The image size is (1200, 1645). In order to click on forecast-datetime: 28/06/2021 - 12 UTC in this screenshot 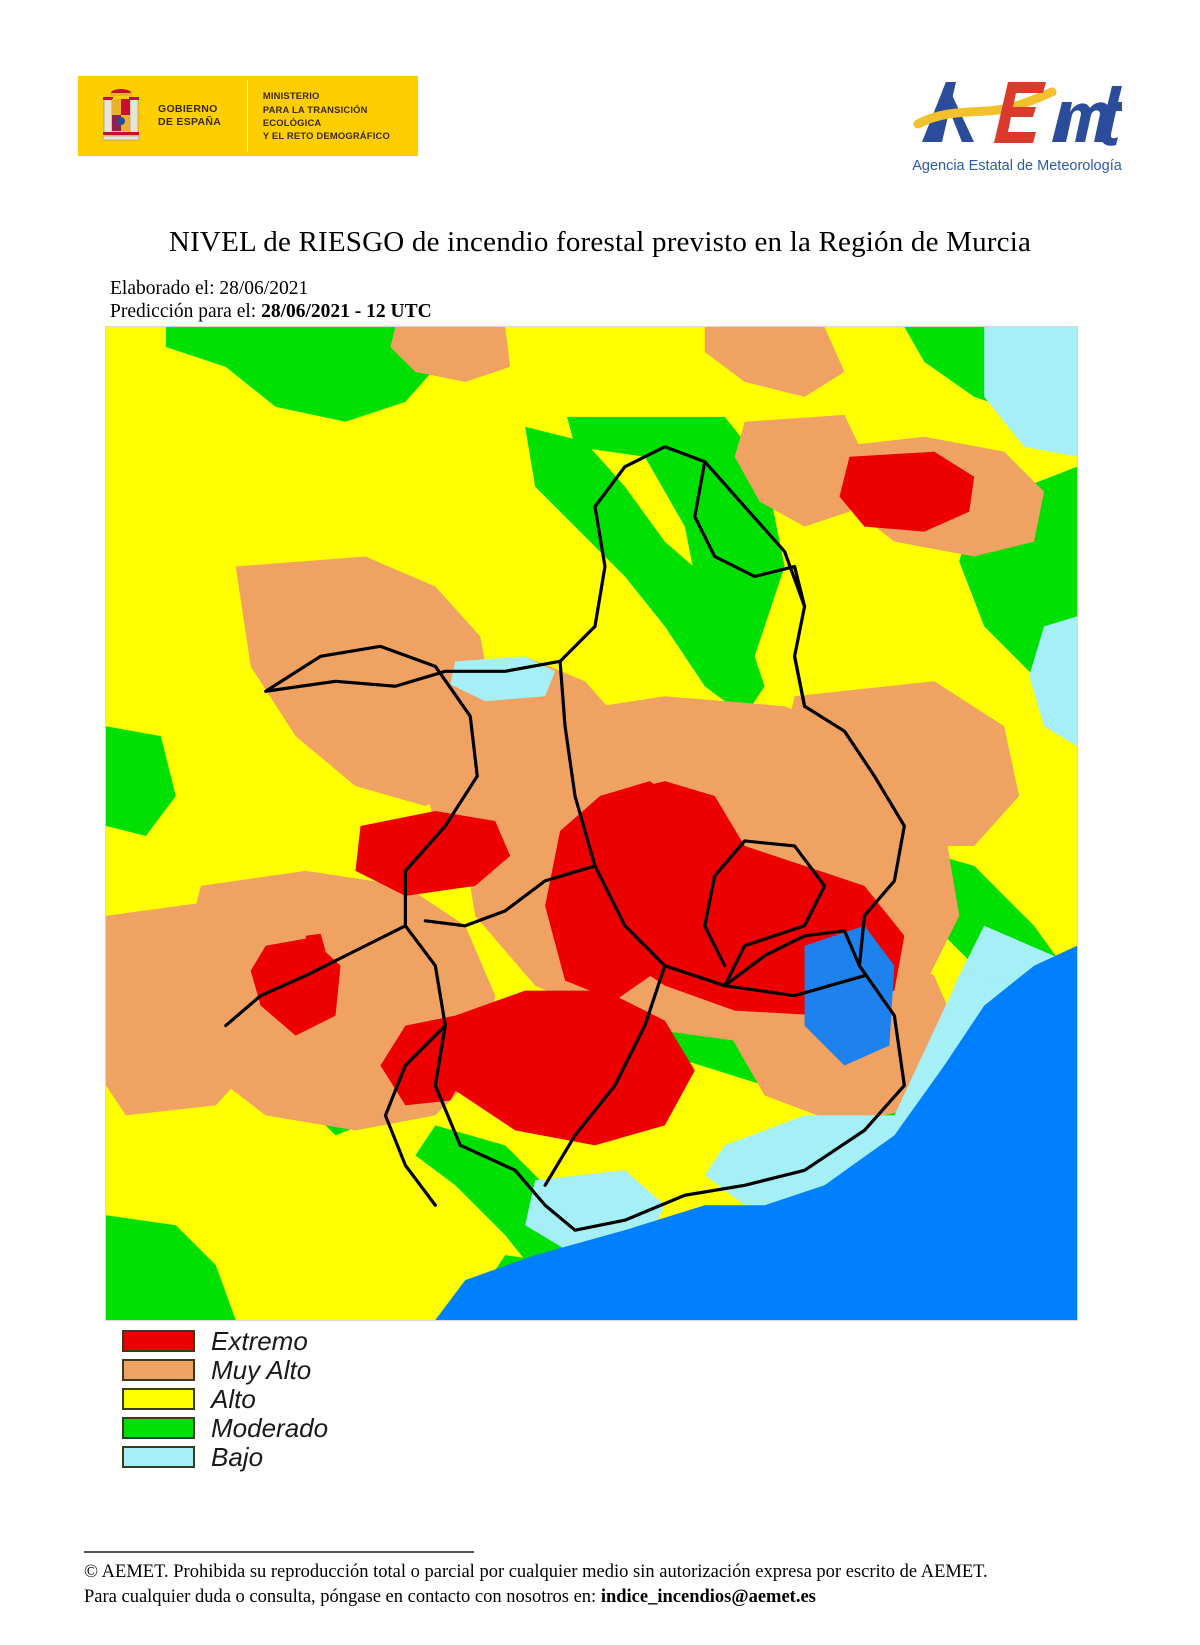, I will do `click(346, 311)`.